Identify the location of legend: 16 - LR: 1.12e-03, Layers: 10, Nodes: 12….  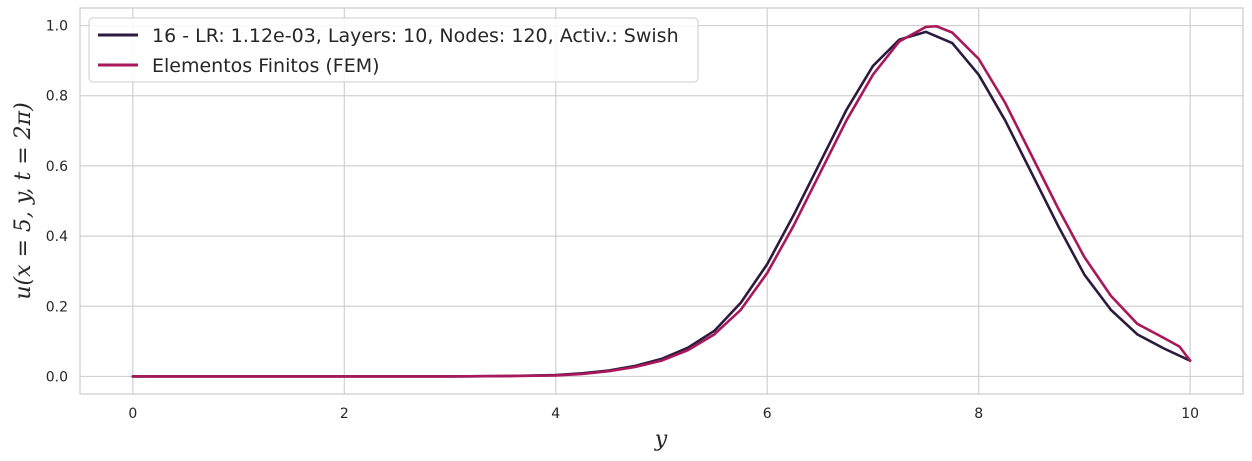
(393, 50).